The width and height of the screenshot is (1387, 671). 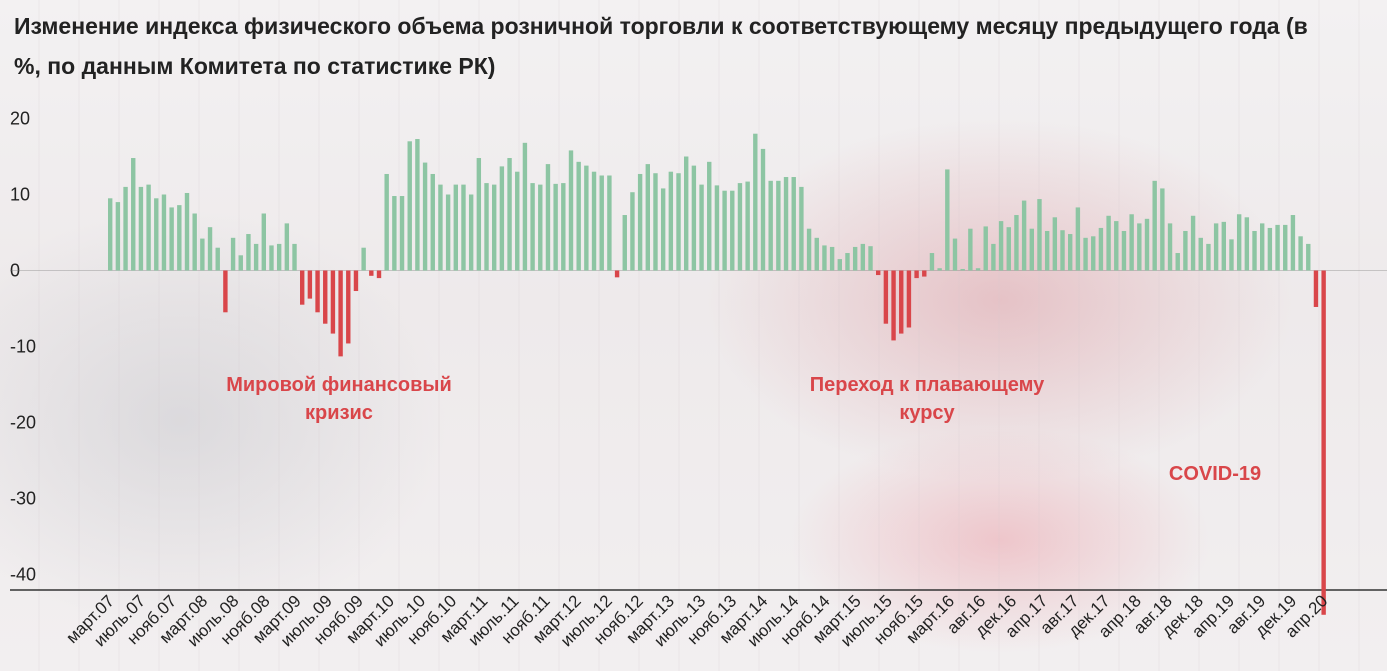 What do you see at coordinates (23, 575) in the screenshot?
I see `y-tick-label: -40` at bounding box center [23, 575].